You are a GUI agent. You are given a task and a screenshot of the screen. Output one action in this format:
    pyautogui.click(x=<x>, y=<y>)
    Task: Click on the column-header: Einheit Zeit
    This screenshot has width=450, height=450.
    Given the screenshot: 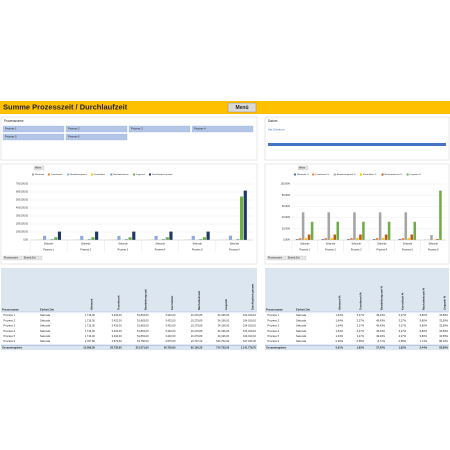 What is the action you would take?
    pyautogui.click(x=303, y=310)
    